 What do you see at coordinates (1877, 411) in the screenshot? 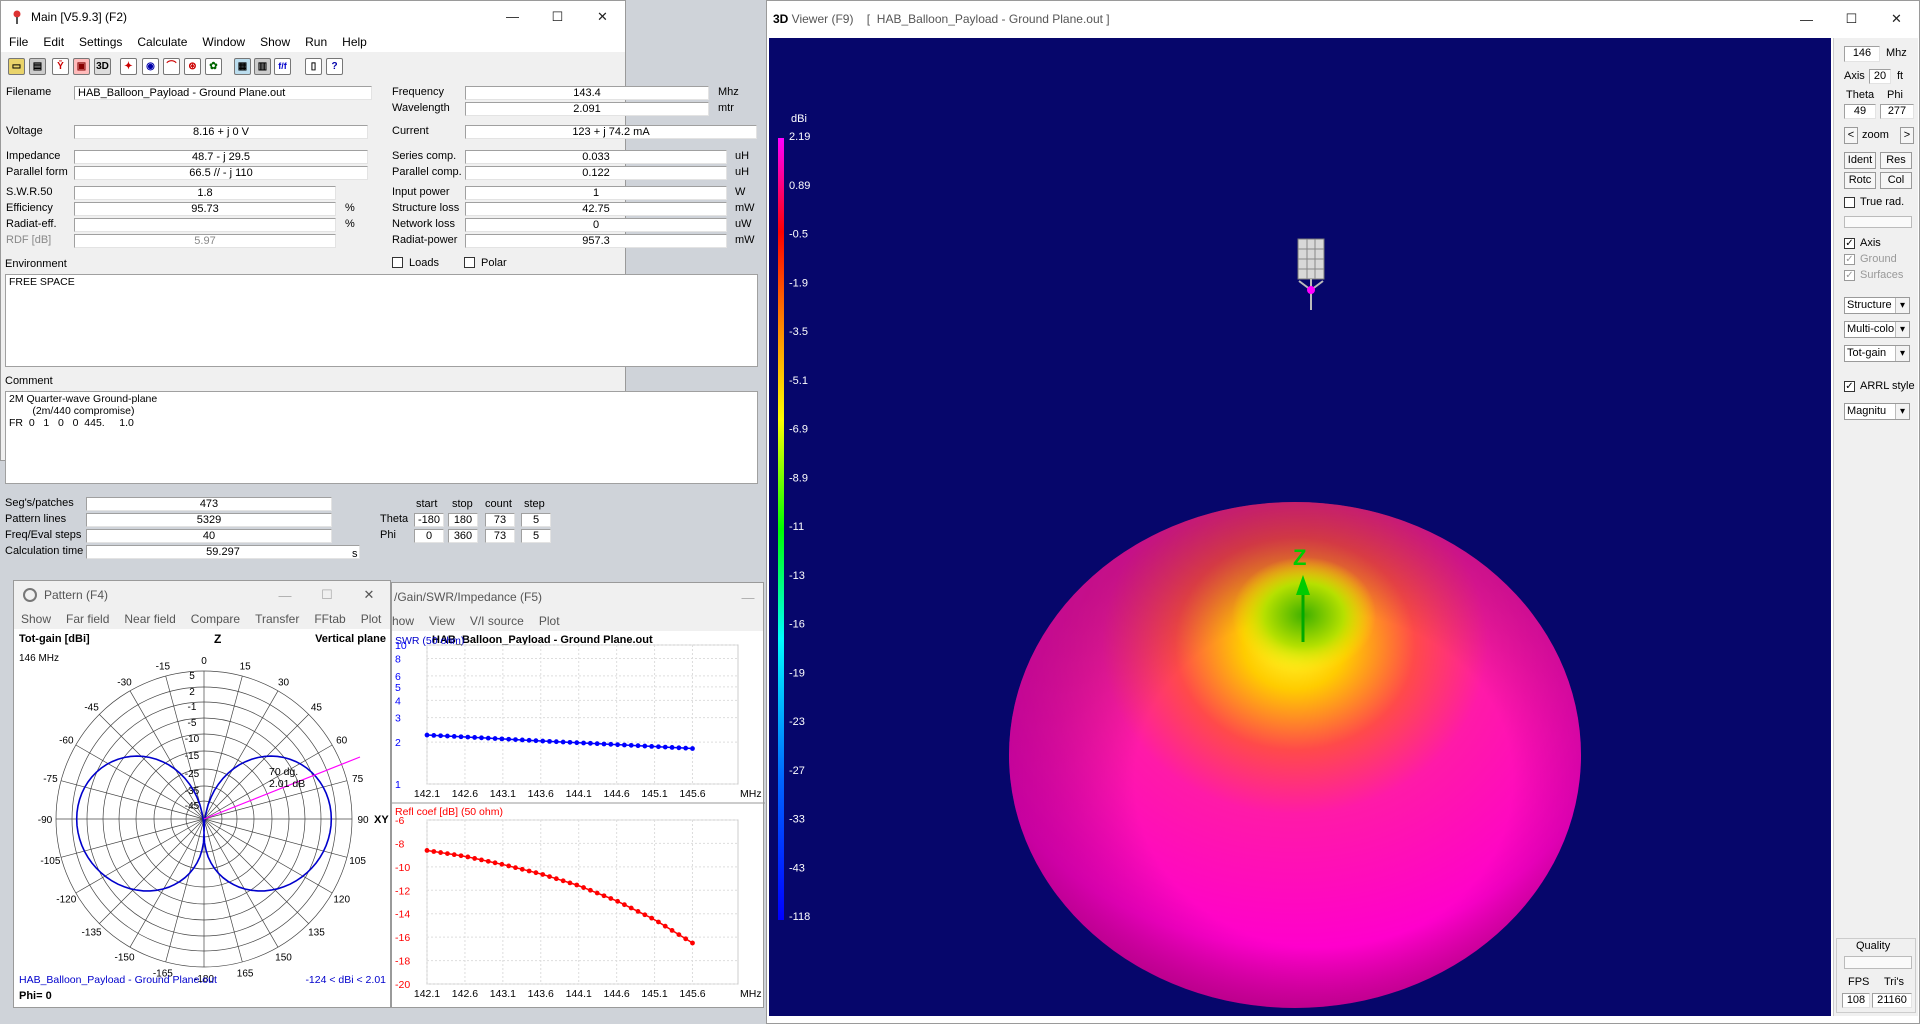
I see `magnitude-select: Magnitu` at bounding box center [1877, 411].